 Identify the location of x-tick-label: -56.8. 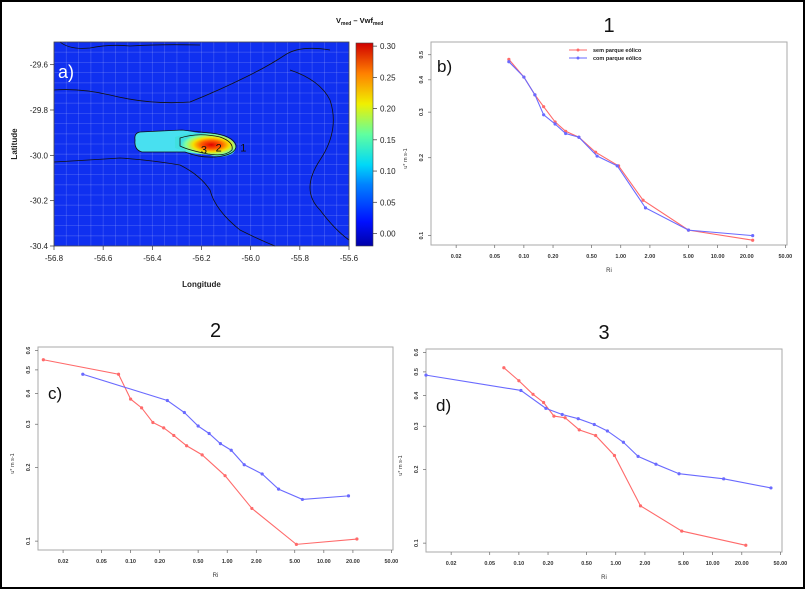
(54, 258).